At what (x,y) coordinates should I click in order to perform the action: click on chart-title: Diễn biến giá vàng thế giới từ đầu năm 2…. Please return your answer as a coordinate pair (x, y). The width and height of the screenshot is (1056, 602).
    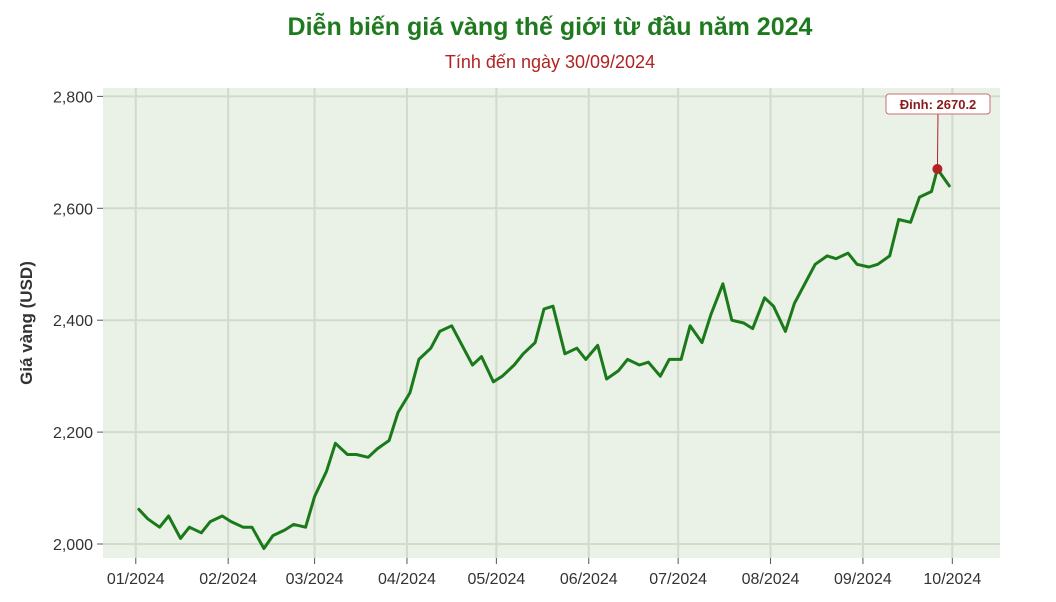
    Looking at the image, I should click on (550, 26).